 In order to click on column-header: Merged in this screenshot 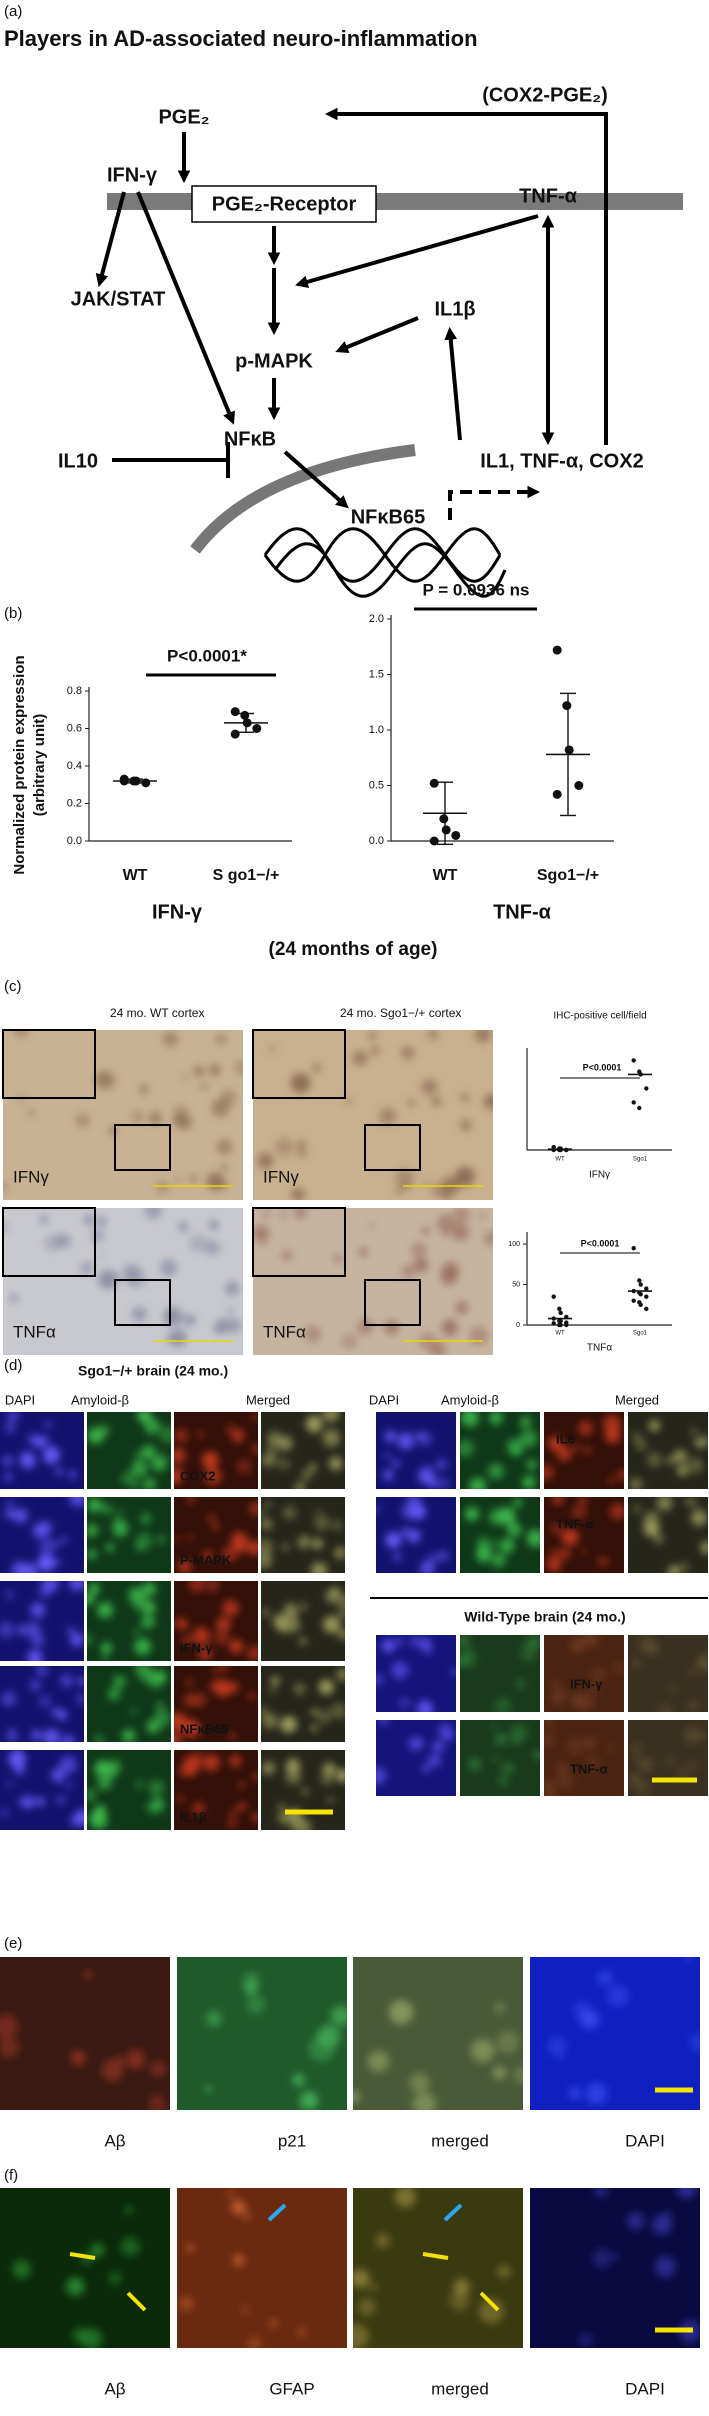, I will do `click(637, 1399)`.